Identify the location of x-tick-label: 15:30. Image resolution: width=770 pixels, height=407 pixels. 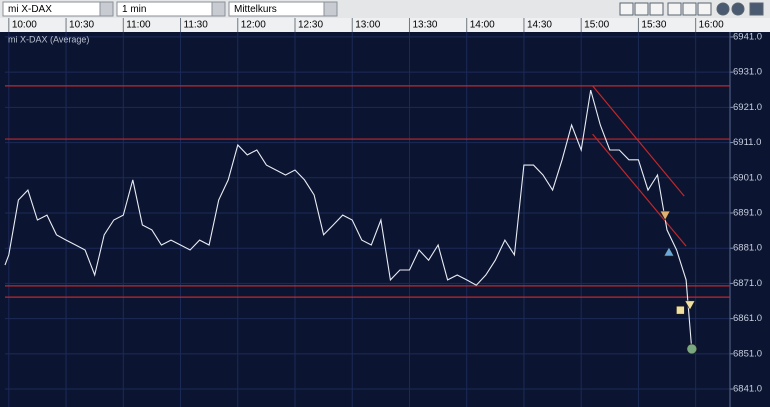
(653, 25).